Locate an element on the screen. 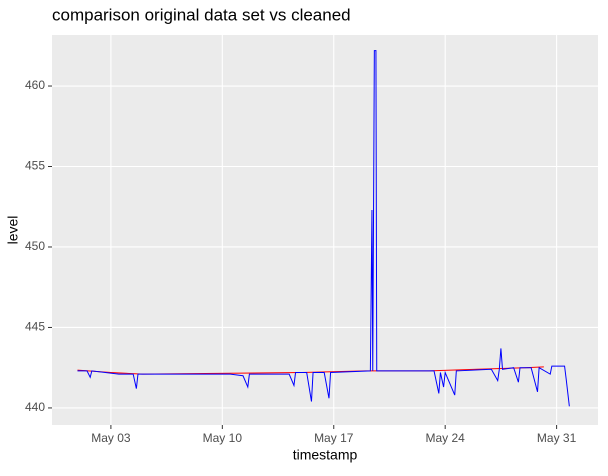  x-tick-label: May 17 is located at coordinates (334, 438).